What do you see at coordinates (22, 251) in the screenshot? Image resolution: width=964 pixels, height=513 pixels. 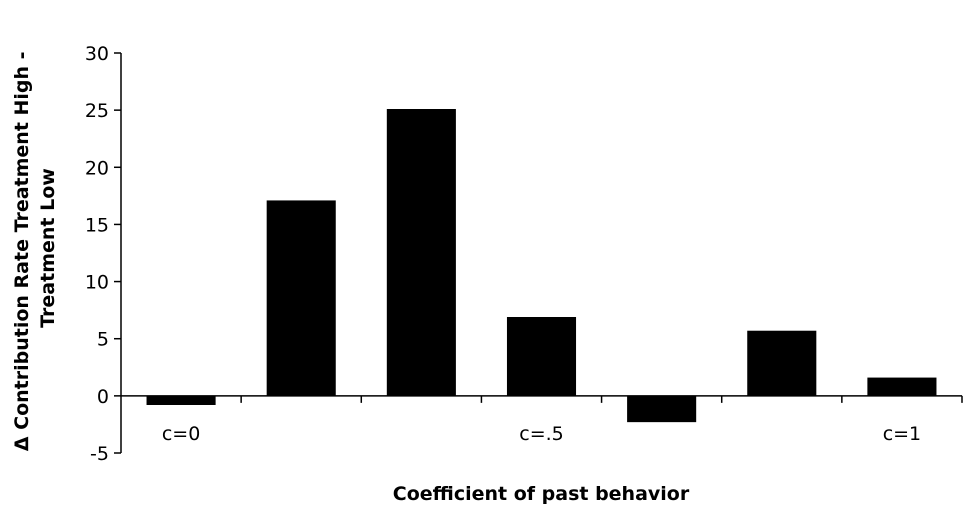 I see `y-axis-title-line-1: Δ Contribution Rate Treatment High -` at bounding box center [22, 251].